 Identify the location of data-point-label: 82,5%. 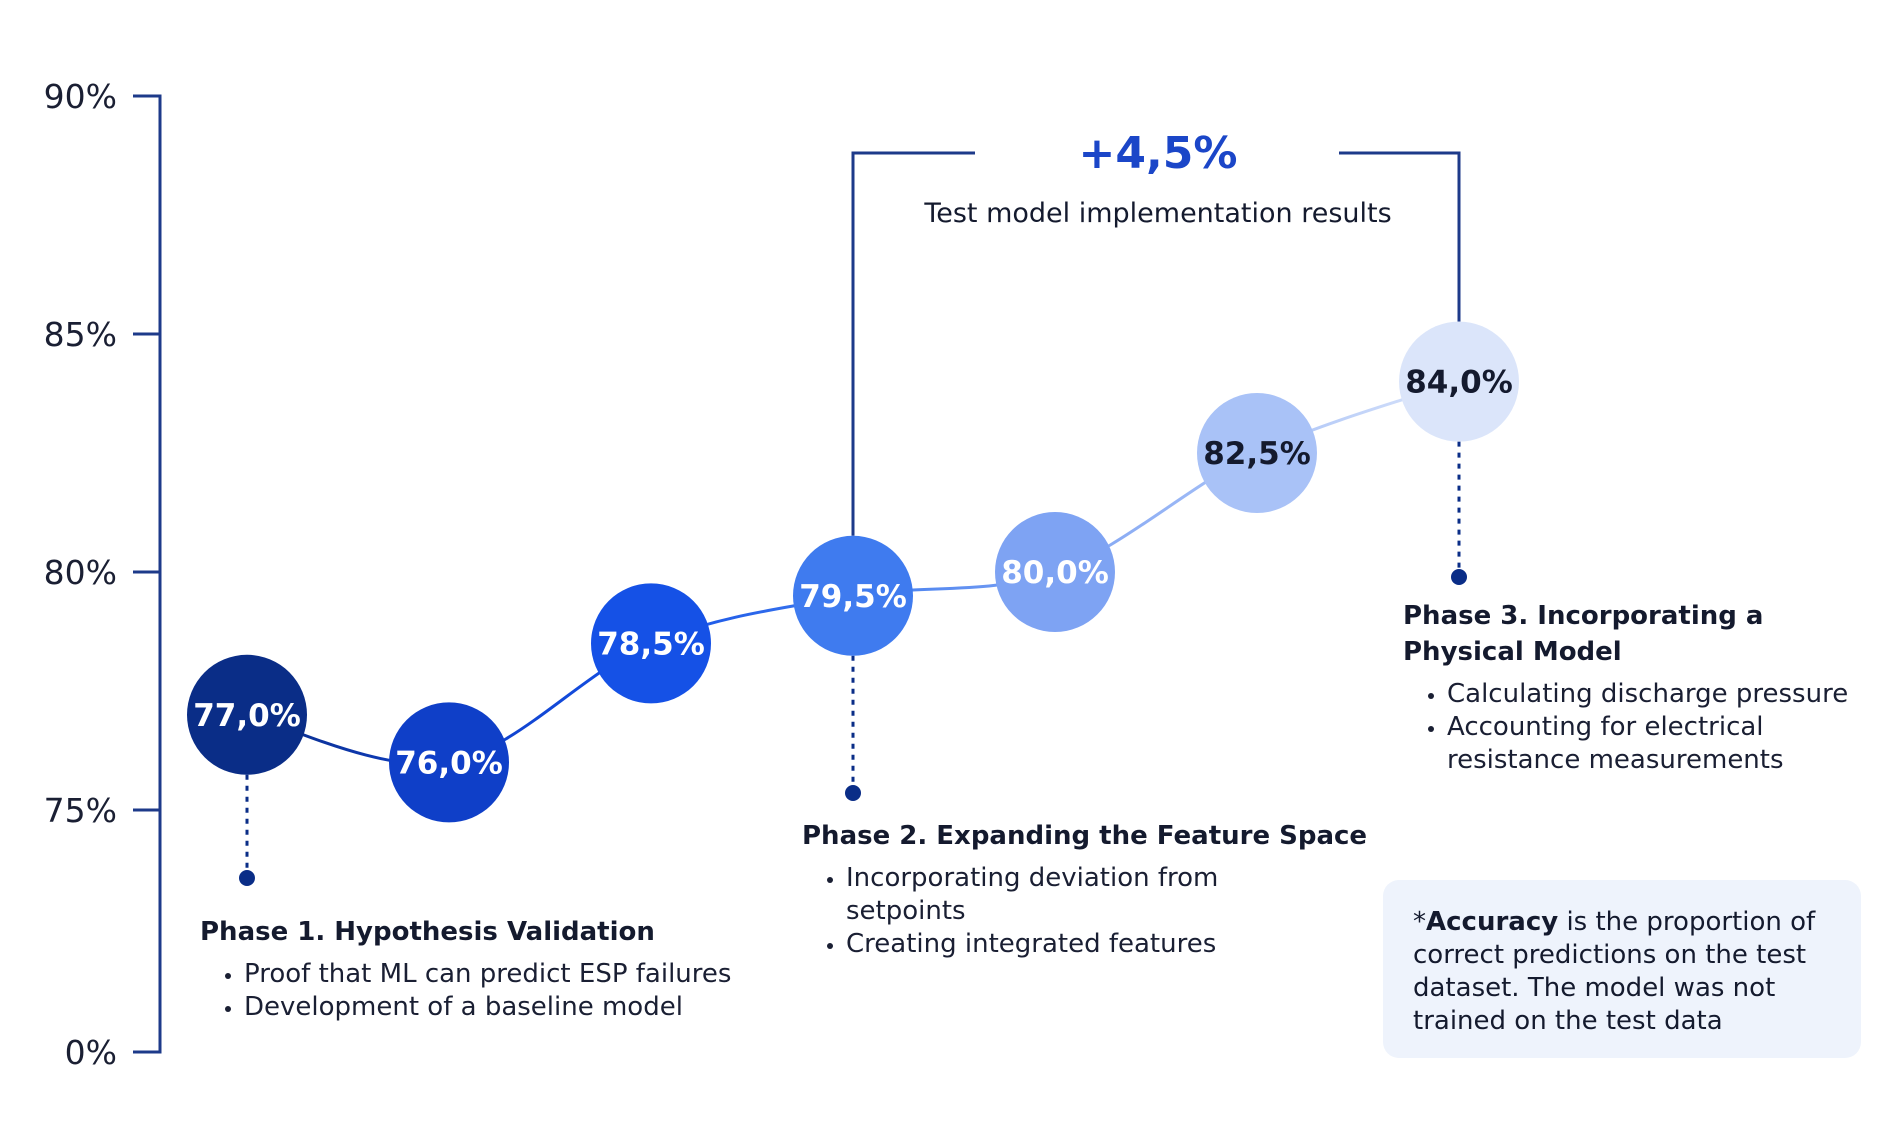
(1257, 454).